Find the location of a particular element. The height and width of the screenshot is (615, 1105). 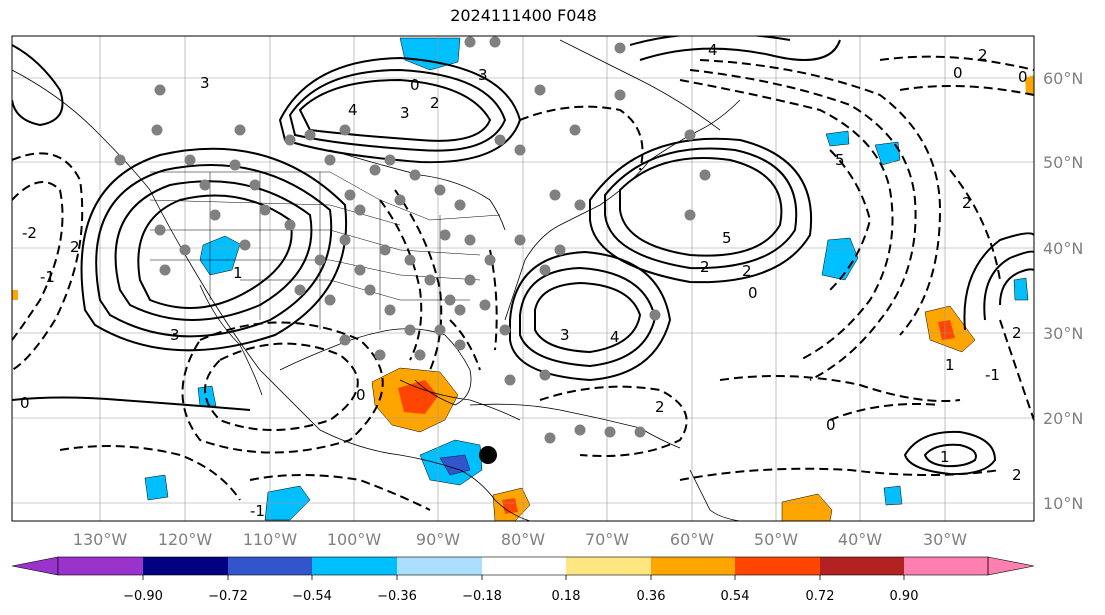

lat-label: 20°N is located at coordinates (1063, 418).